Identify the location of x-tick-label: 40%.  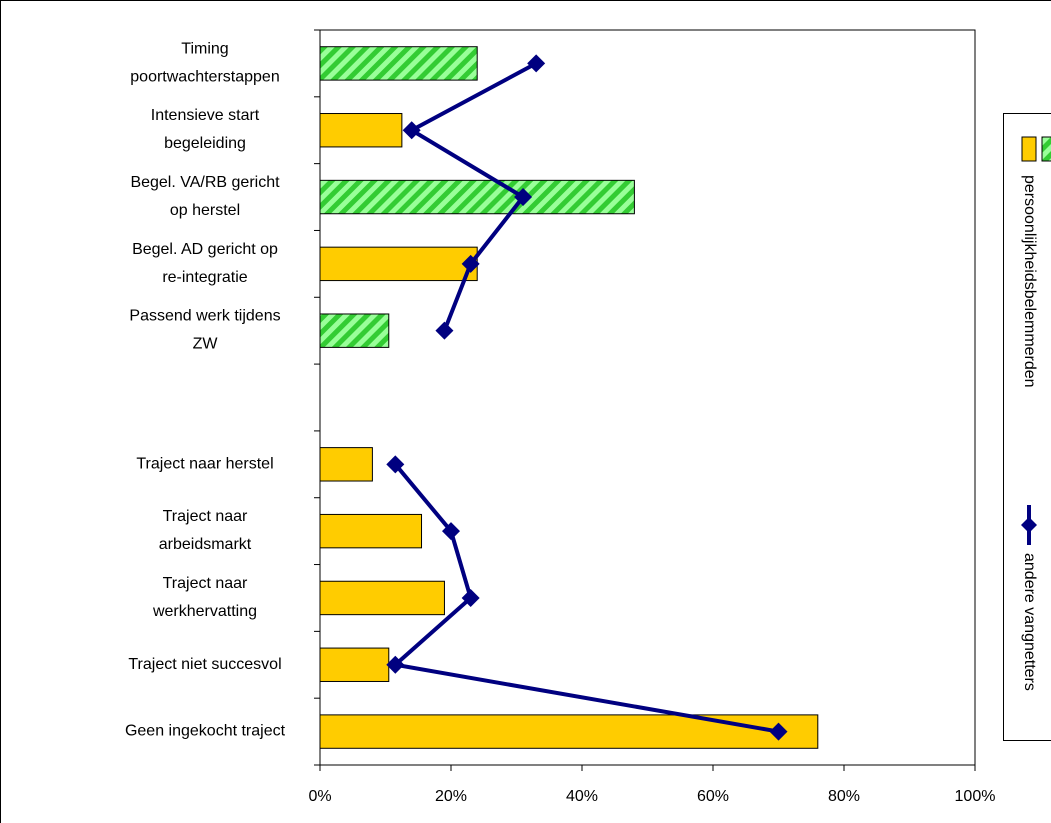
(582, 796).